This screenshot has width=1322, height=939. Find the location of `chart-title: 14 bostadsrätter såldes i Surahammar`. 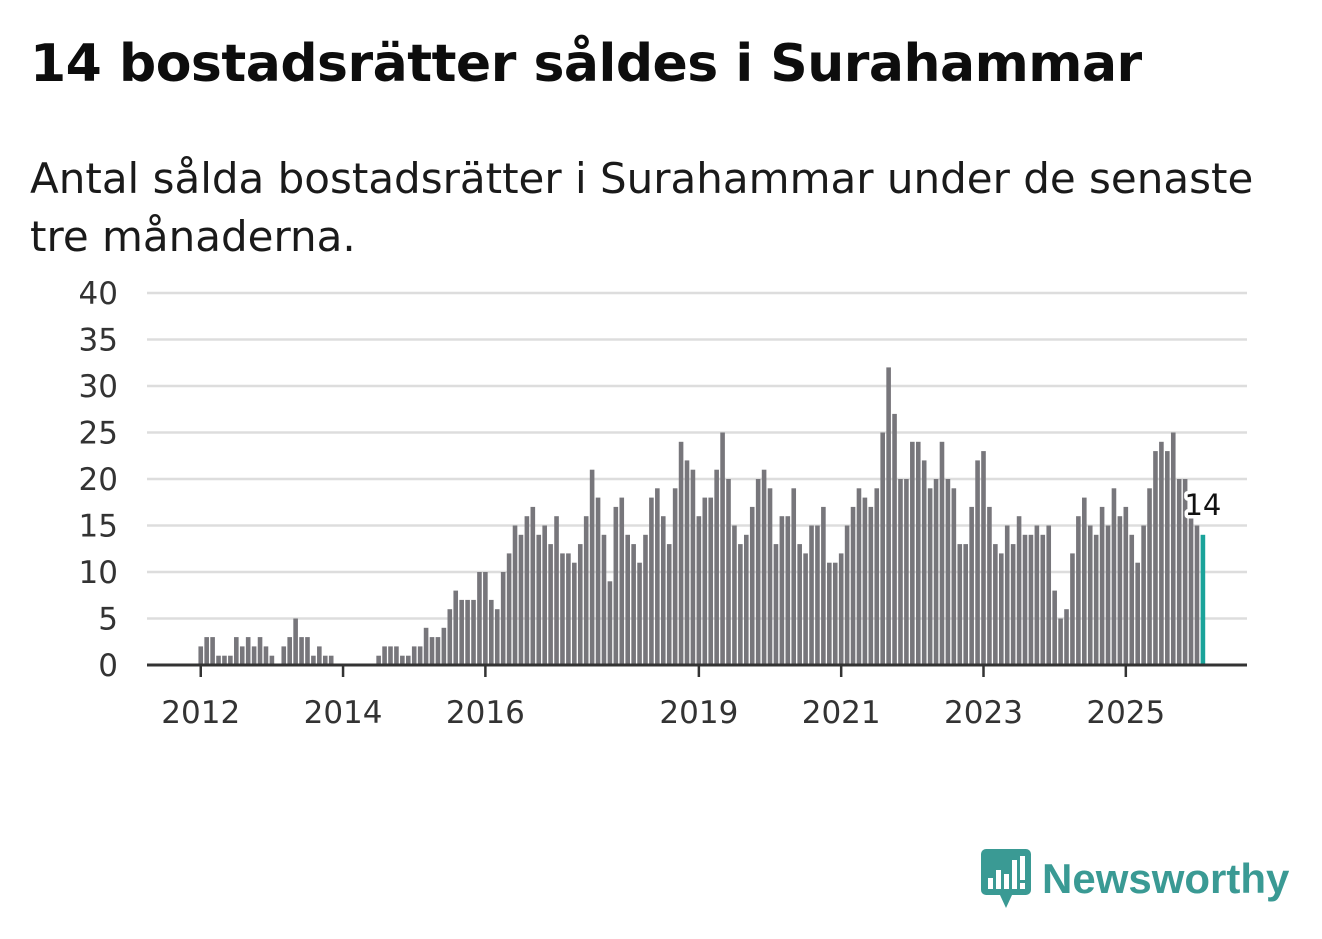

chart-title: 14 bostadsrätter såldes i Surahammar is located at coordinates (586, 64).